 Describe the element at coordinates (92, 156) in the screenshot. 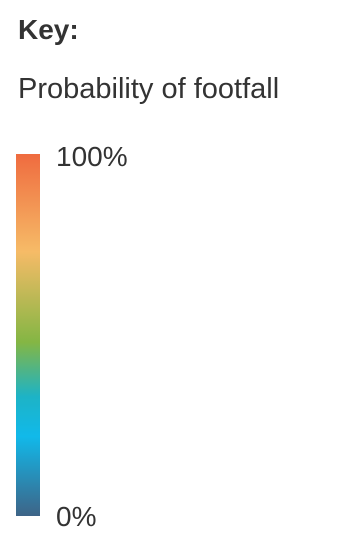

I see `scale-max-label: 100%` at that location.